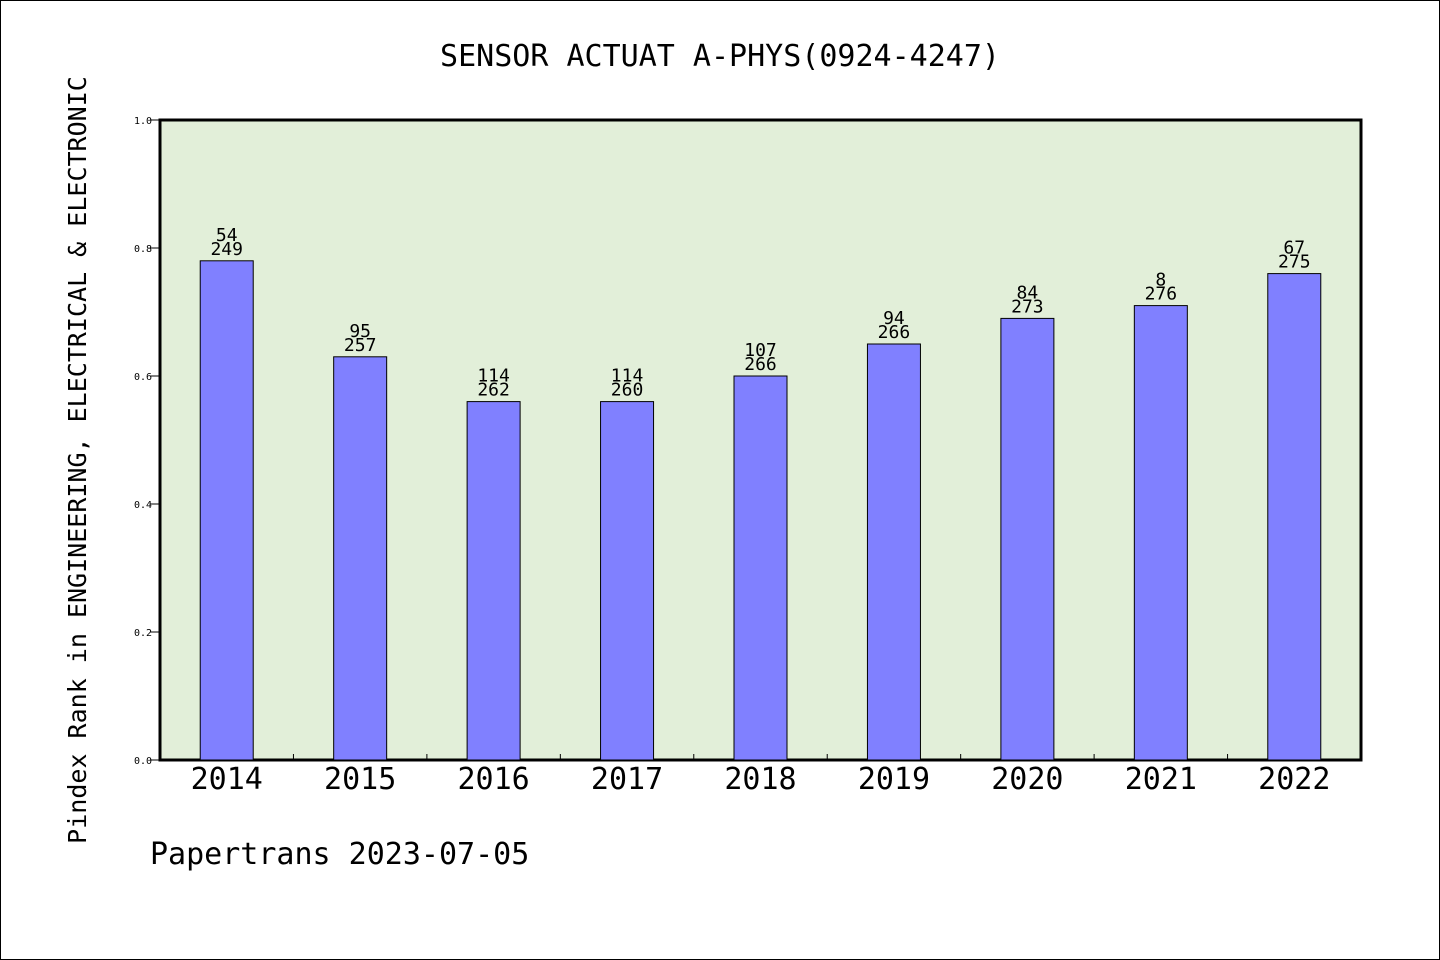  What do you see at coordinates (893, 552) in the screenshot?
I see `bar-2019` at bounding box center [893, 552].